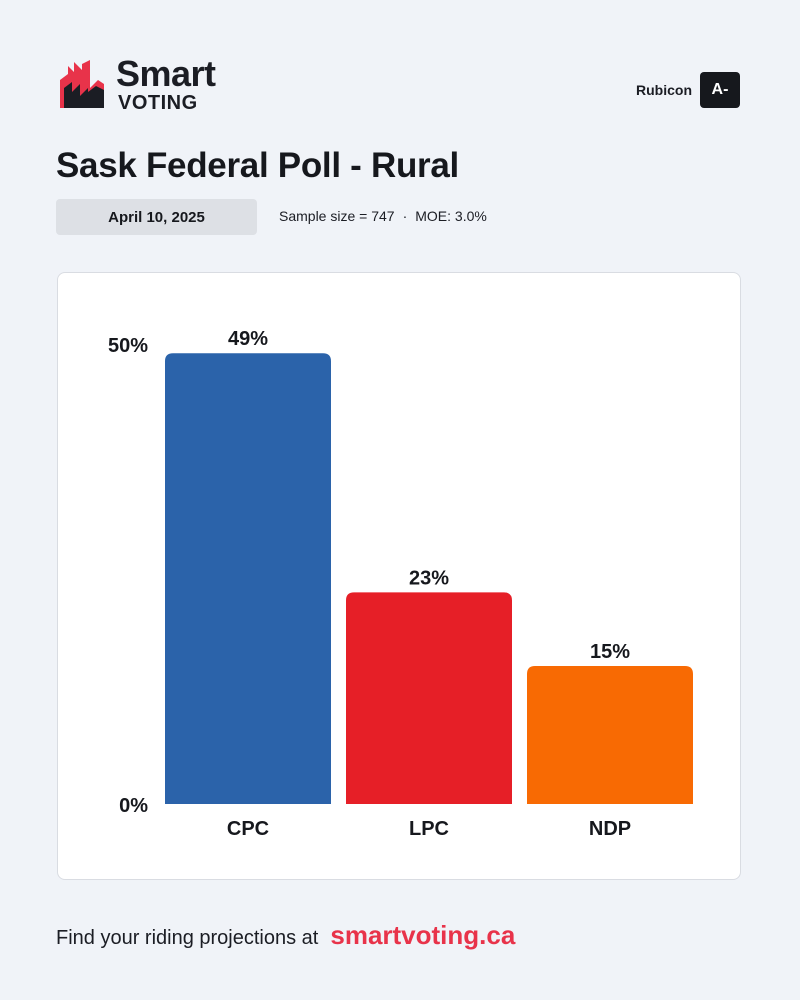  What do you see at coordinates (429, 829) in the screenshot?
I see `category-label-lpc: LPC` at bounding box center [429, 829].